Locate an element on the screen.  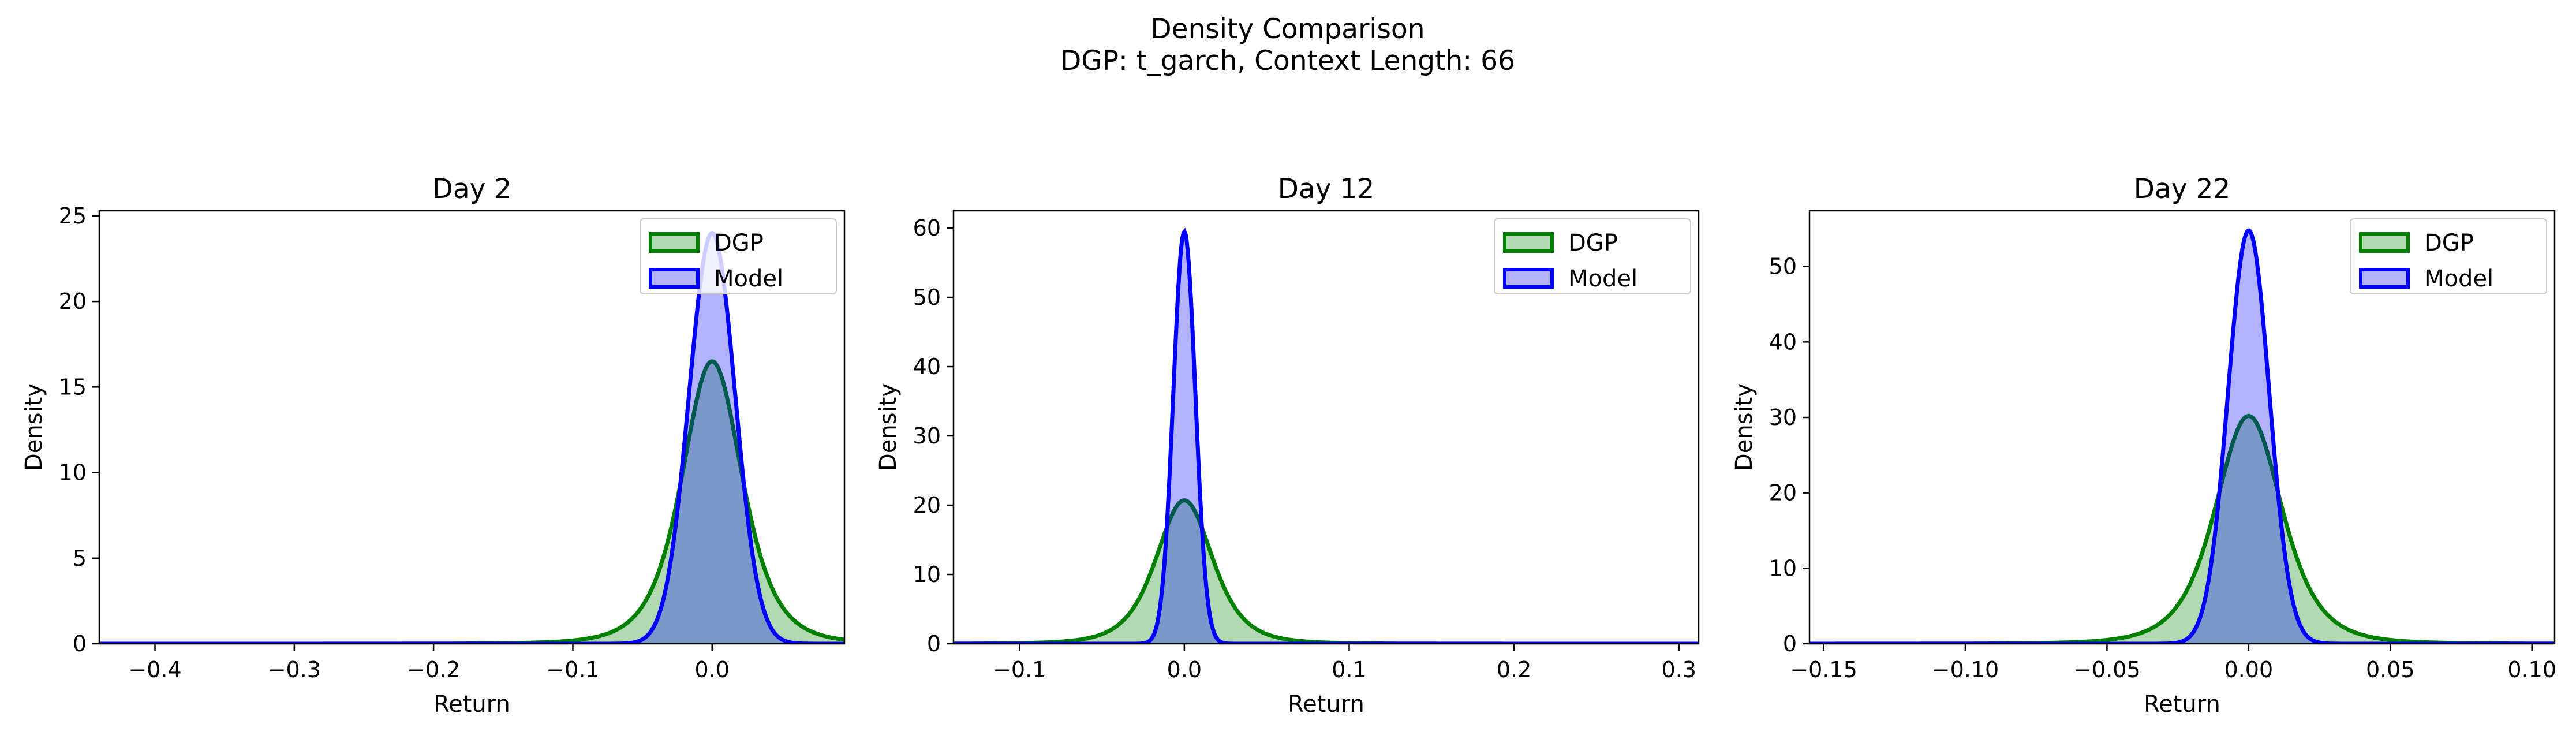
x-tick-label: 0.10 is located at coordinates (2531, 670).